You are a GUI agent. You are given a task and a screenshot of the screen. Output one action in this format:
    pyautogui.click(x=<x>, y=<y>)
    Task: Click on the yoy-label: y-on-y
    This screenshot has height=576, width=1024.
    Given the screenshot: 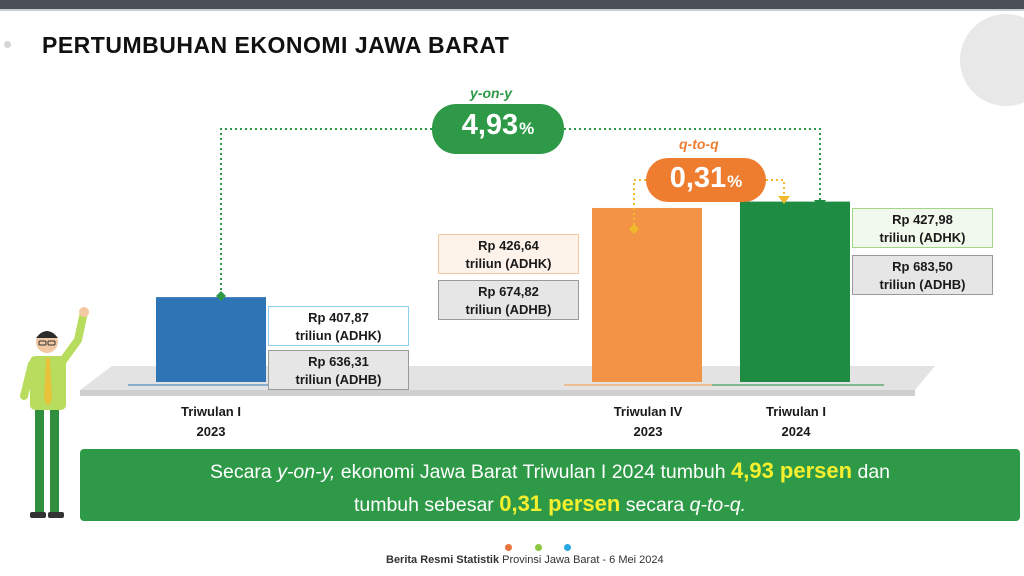 What is the action you would take?
    pyautogui.click(x=491, y=93)
    